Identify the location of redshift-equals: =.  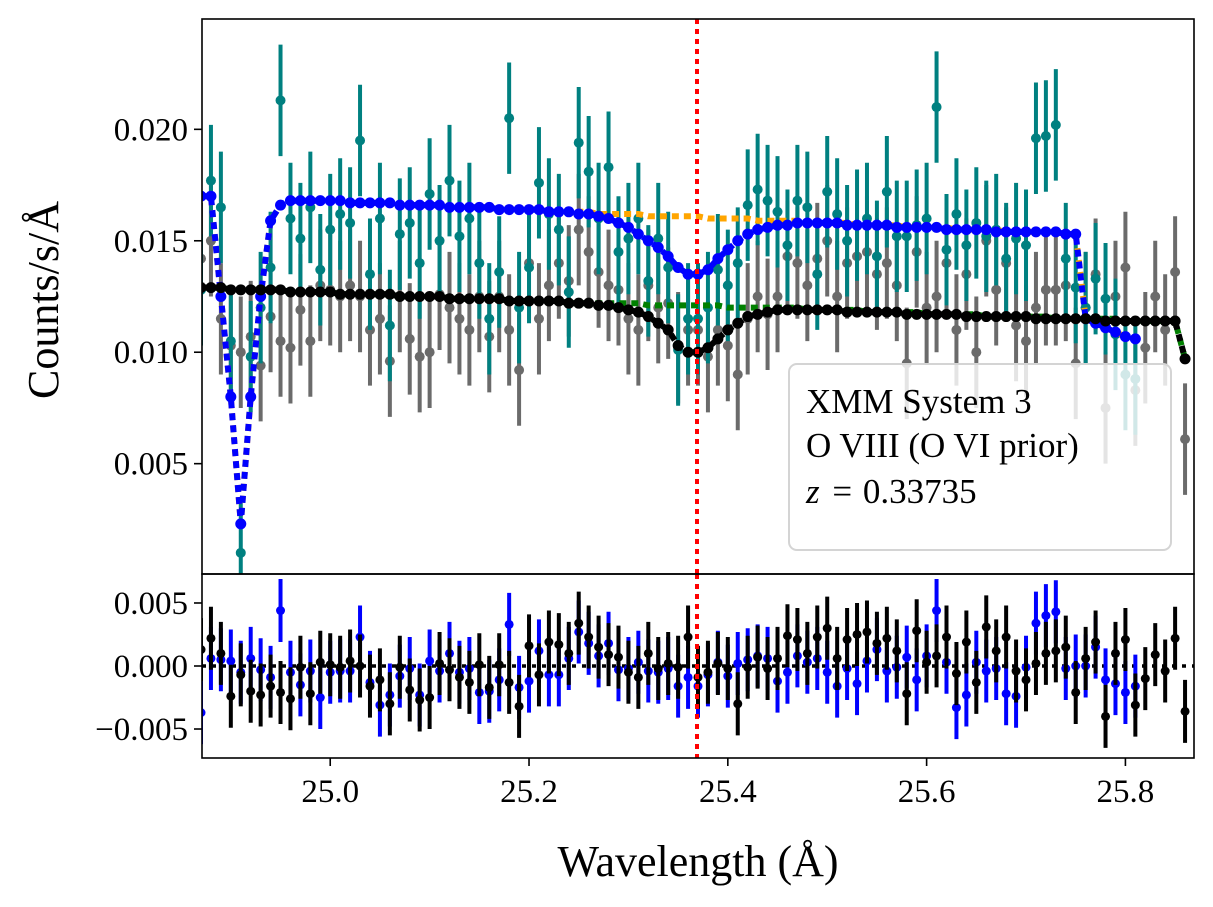
(842, 491).